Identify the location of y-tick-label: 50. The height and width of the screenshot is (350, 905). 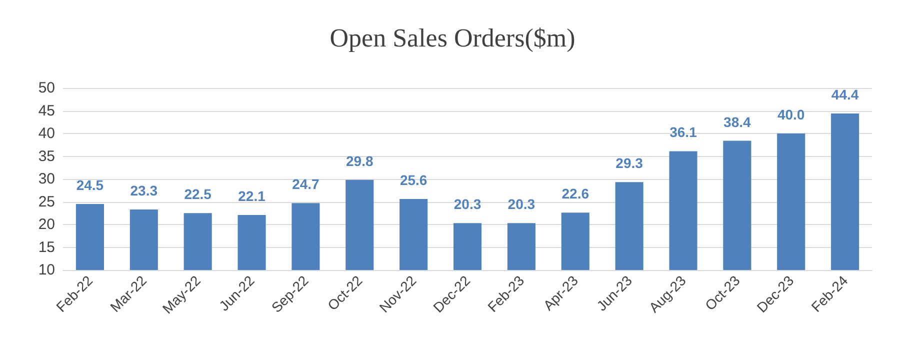
(46, 88).